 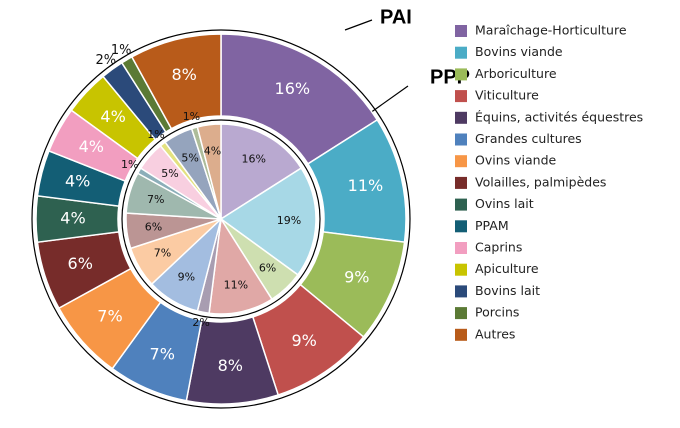 I want to click on legend-label: Autres, so click(x=495, y=333).